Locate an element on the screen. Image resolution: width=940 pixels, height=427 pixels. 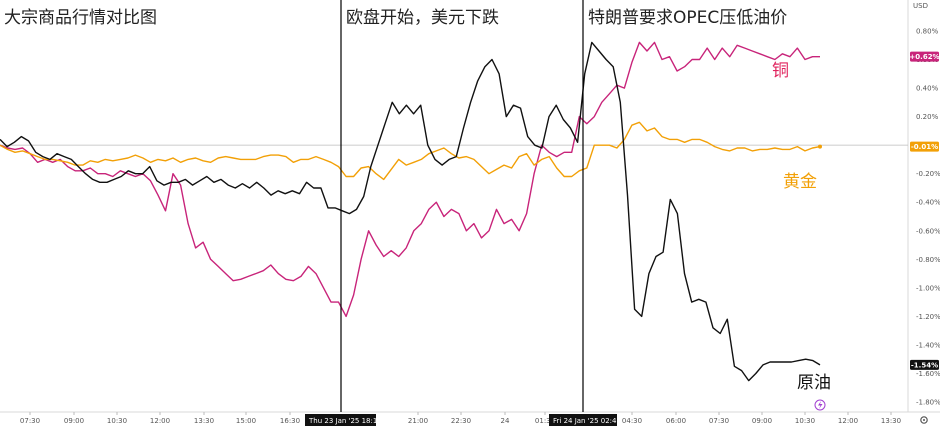
highlight-time-label-2: Fri 24 Jan '25 02:45 is located at coordinates (587, 421).